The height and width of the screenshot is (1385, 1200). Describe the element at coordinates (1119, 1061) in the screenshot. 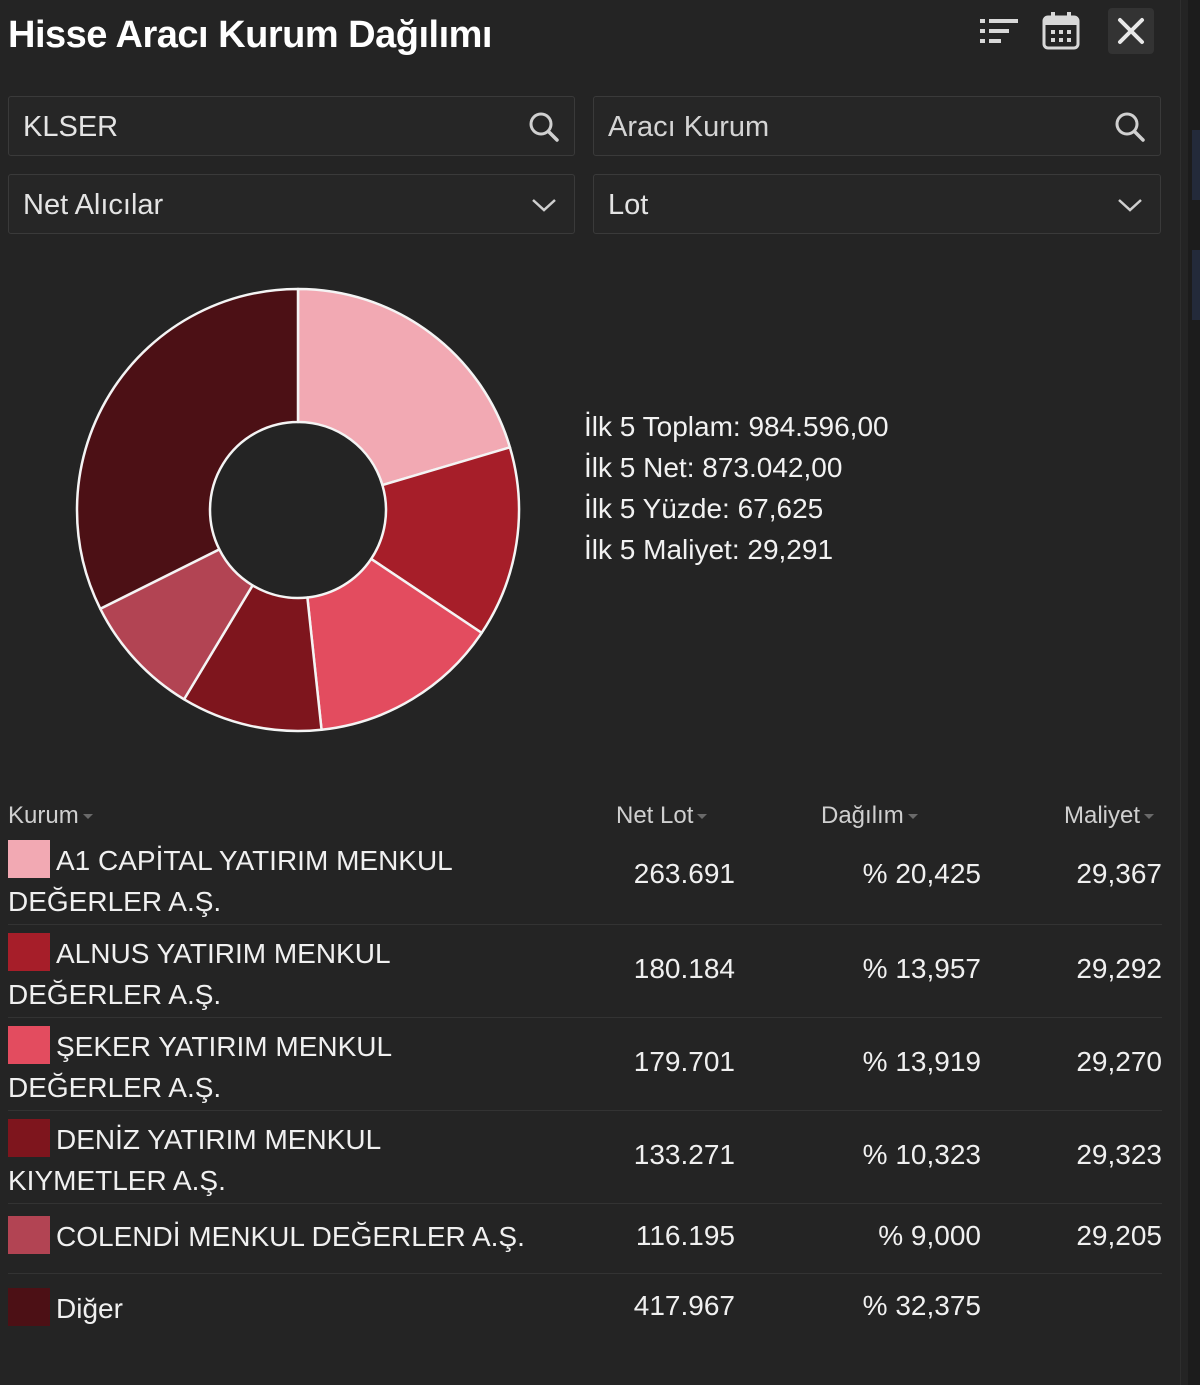

I see `cost-cell: 29,270` at that location.